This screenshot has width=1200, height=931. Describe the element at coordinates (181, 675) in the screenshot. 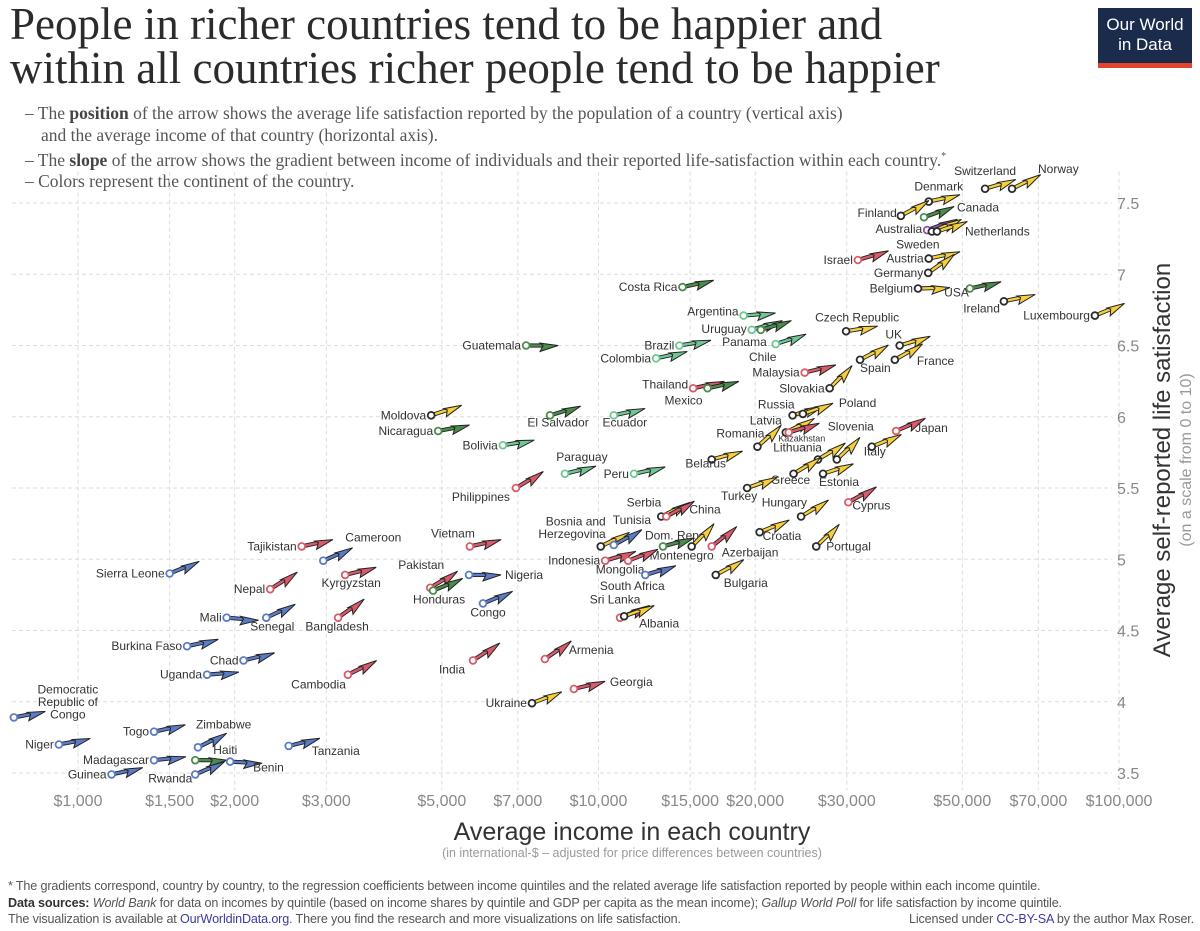

I see `country-label: Uganda` at that location.